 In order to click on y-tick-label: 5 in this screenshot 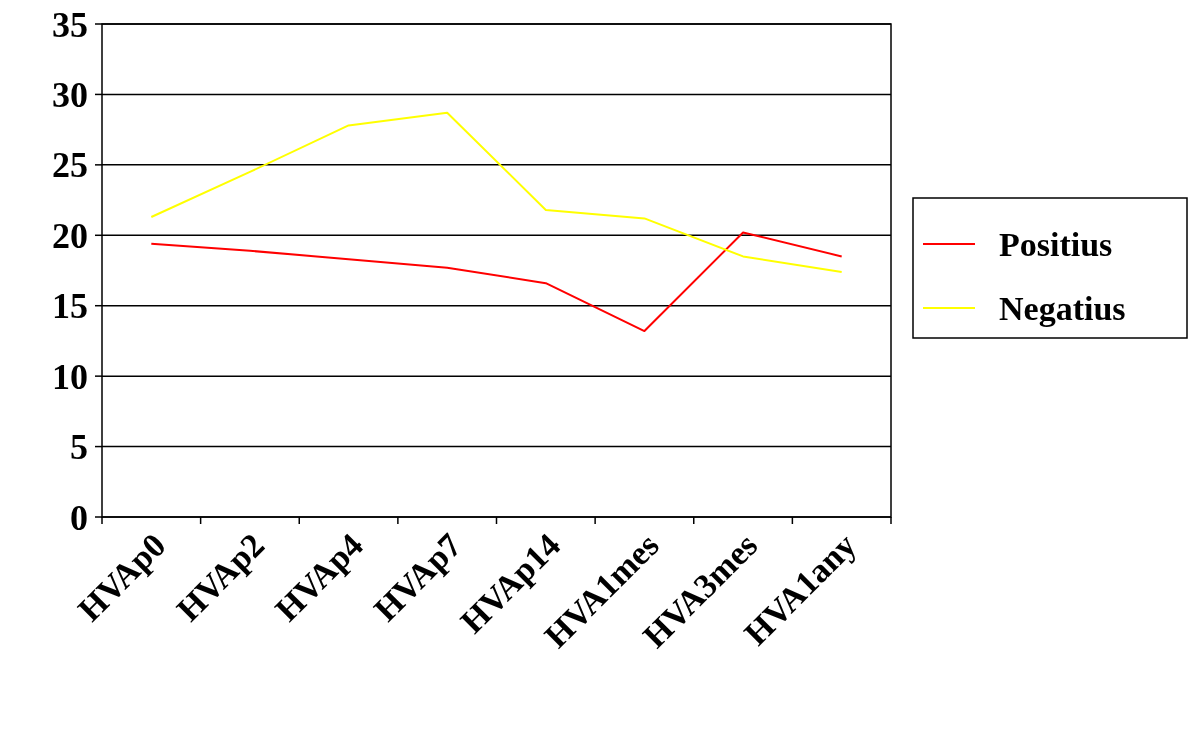, I will do `click(79, 447)`.